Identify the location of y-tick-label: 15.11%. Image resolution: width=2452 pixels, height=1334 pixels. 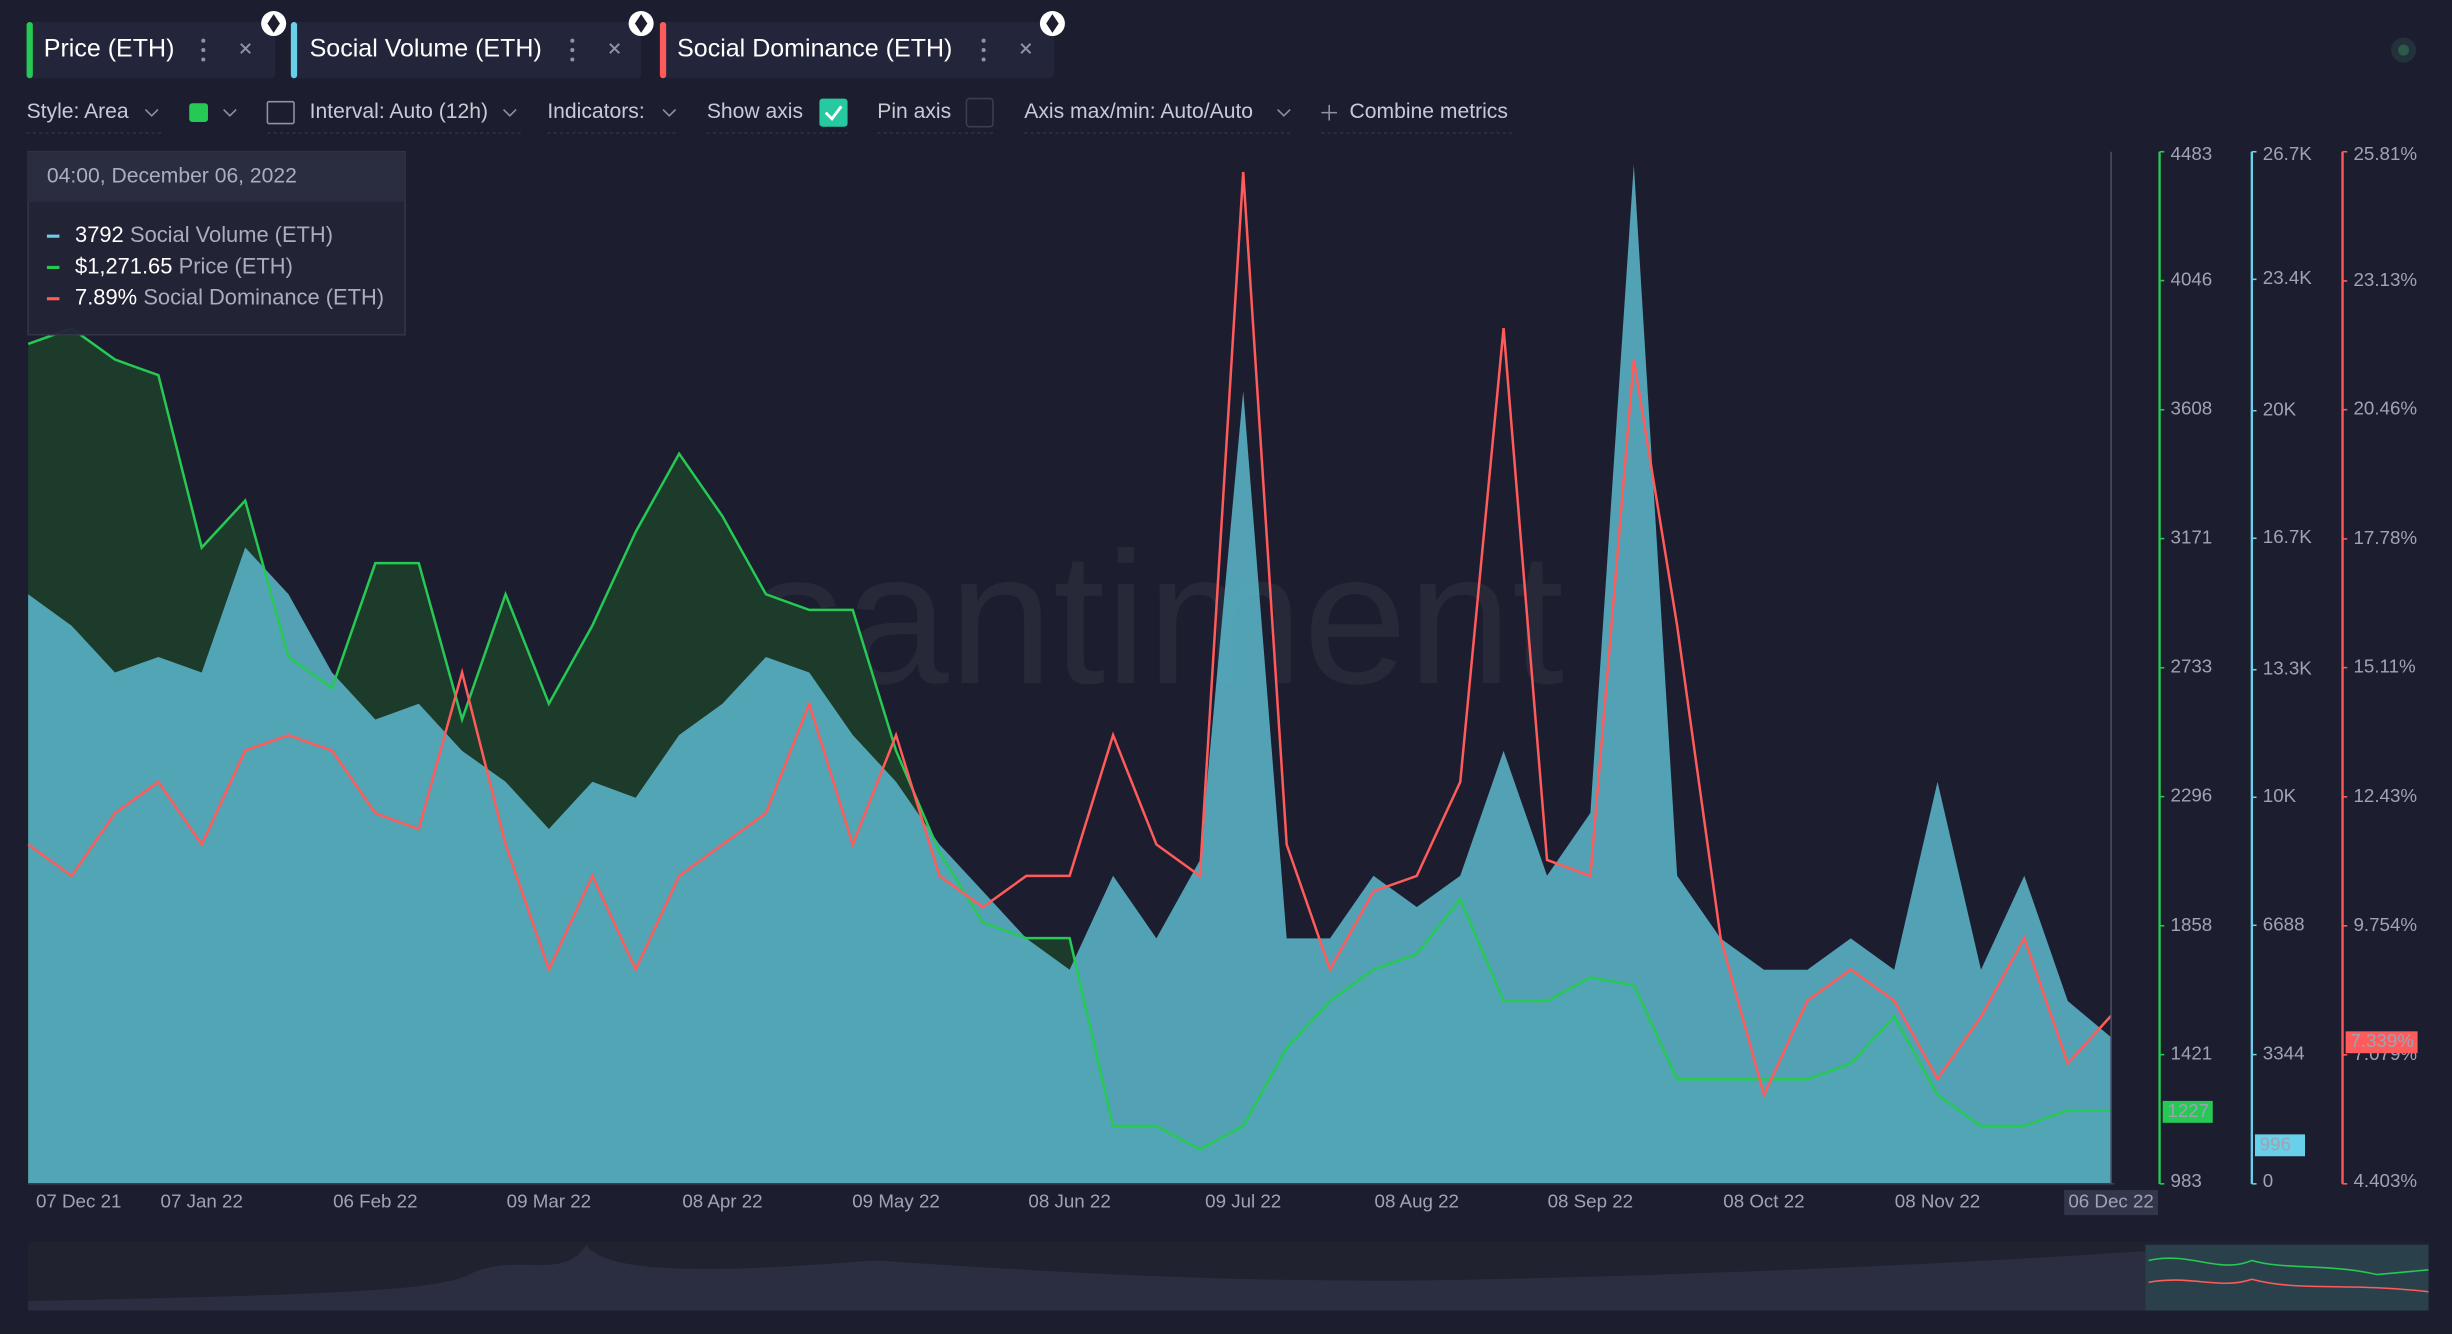
(2384, 666).